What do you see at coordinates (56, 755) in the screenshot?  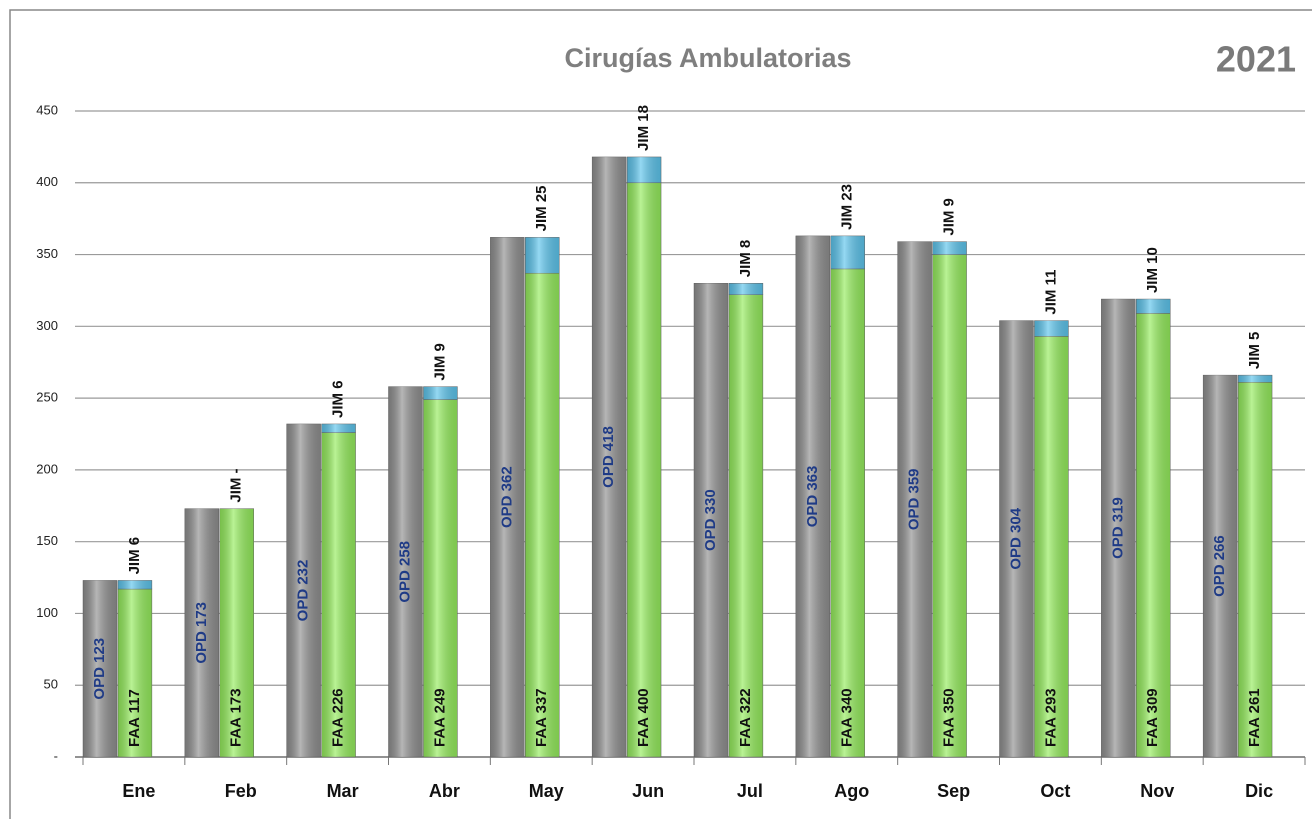 I see `y-tick-label: -` at bounding box center [56, 755].